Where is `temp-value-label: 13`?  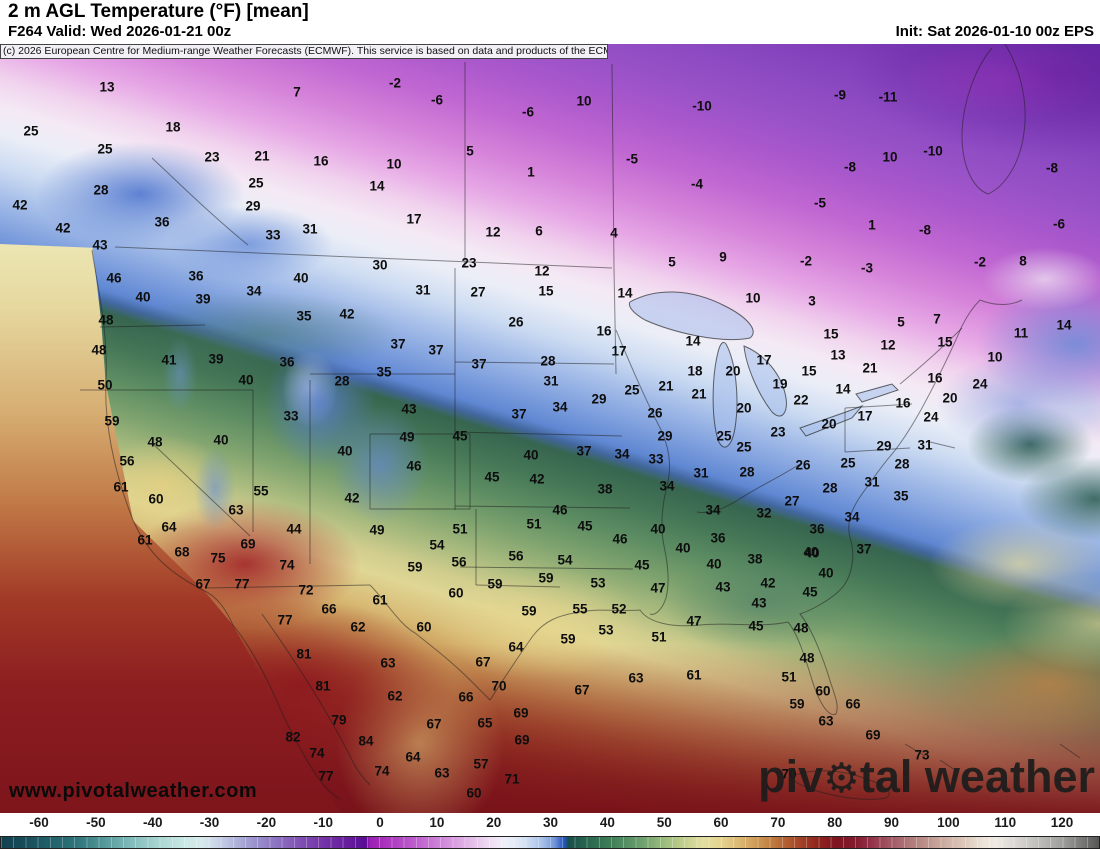
temp-value-label: 13 is located at coordinates (838, 355).